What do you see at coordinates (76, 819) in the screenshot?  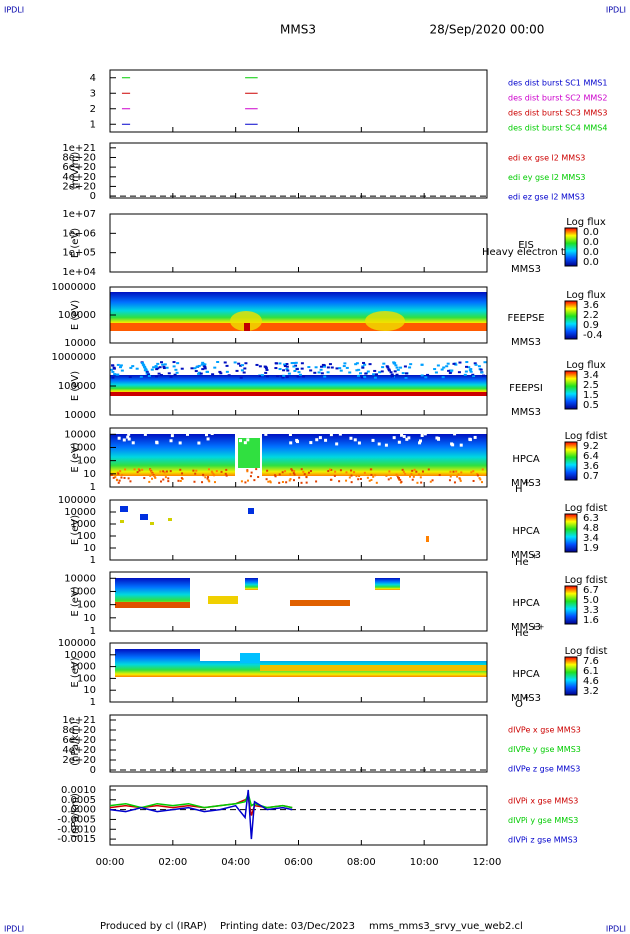 I see `y-tick-label: -0.0005` at bounding box center [76, 819].